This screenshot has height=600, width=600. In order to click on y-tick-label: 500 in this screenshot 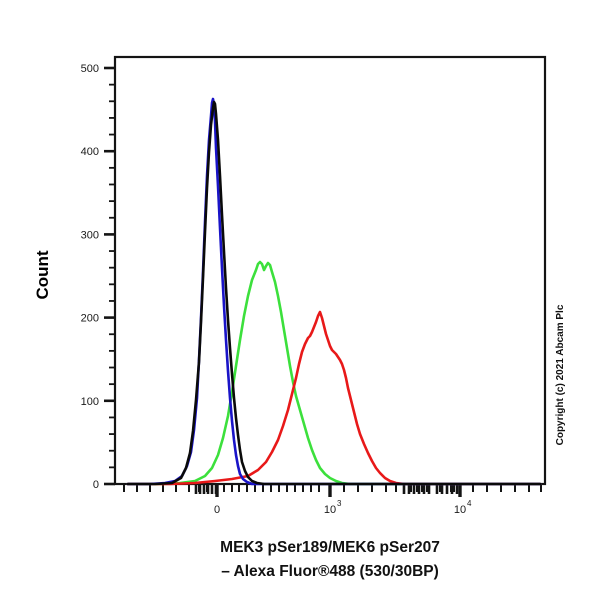, I will do `click(90, 69)`.